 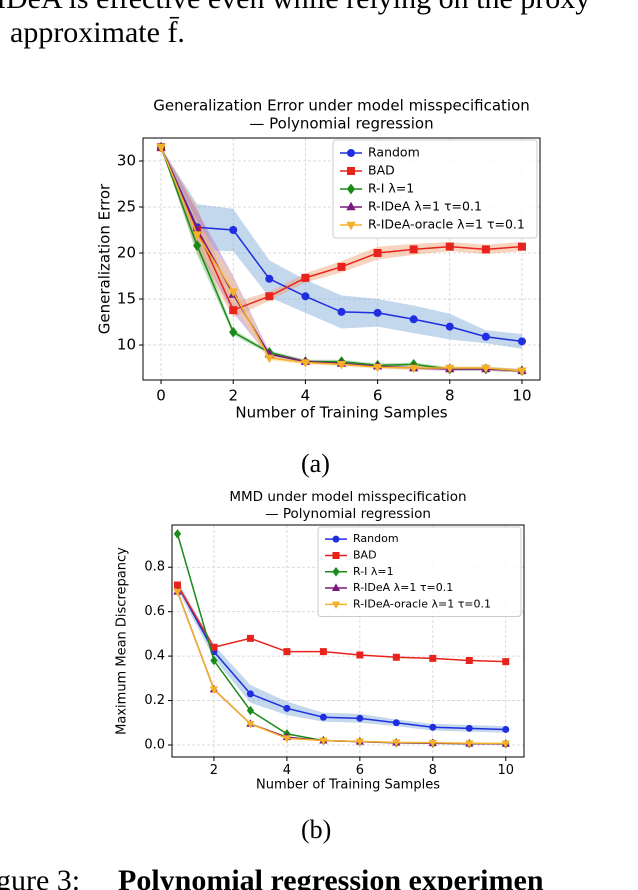 What do you see at coordinates (154, 656) in the screenshot?
I see `y-tick-label: 0.4` at bounding box center [154, 656].